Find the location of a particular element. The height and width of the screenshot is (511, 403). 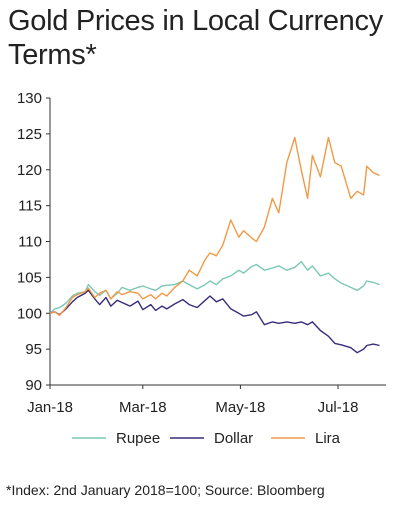

y-tick-label: 120 is located at coordinates (29, 170).